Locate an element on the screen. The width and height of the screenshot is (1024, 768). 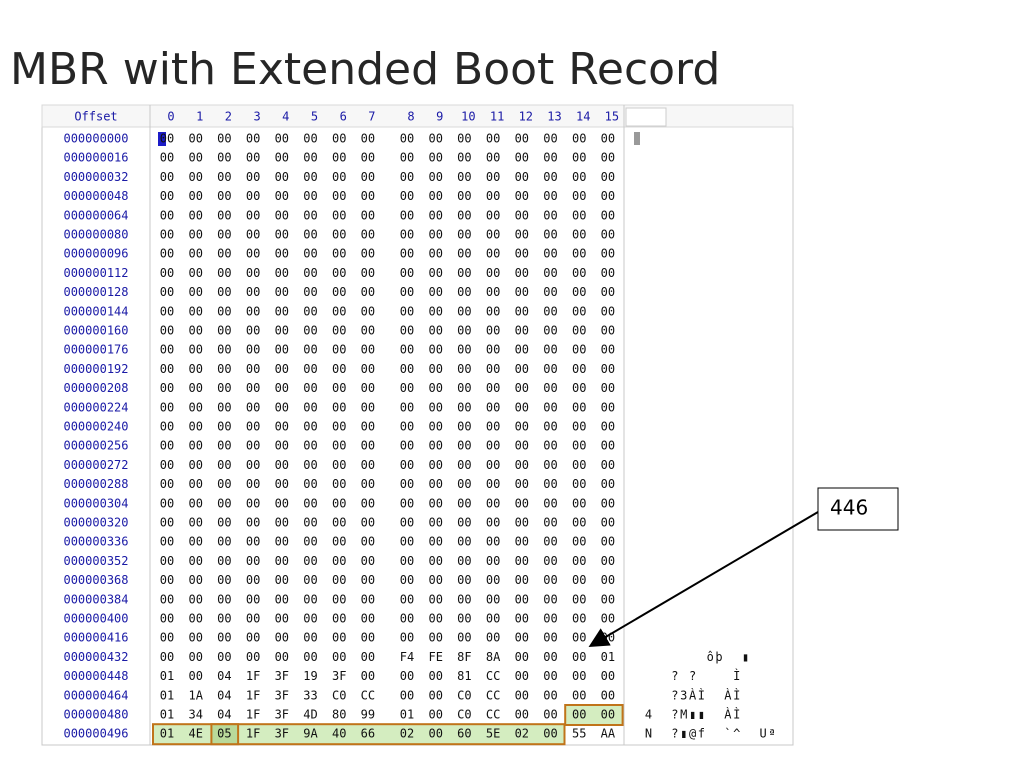
offset: 000000192 is located at coordinates (95, 369).